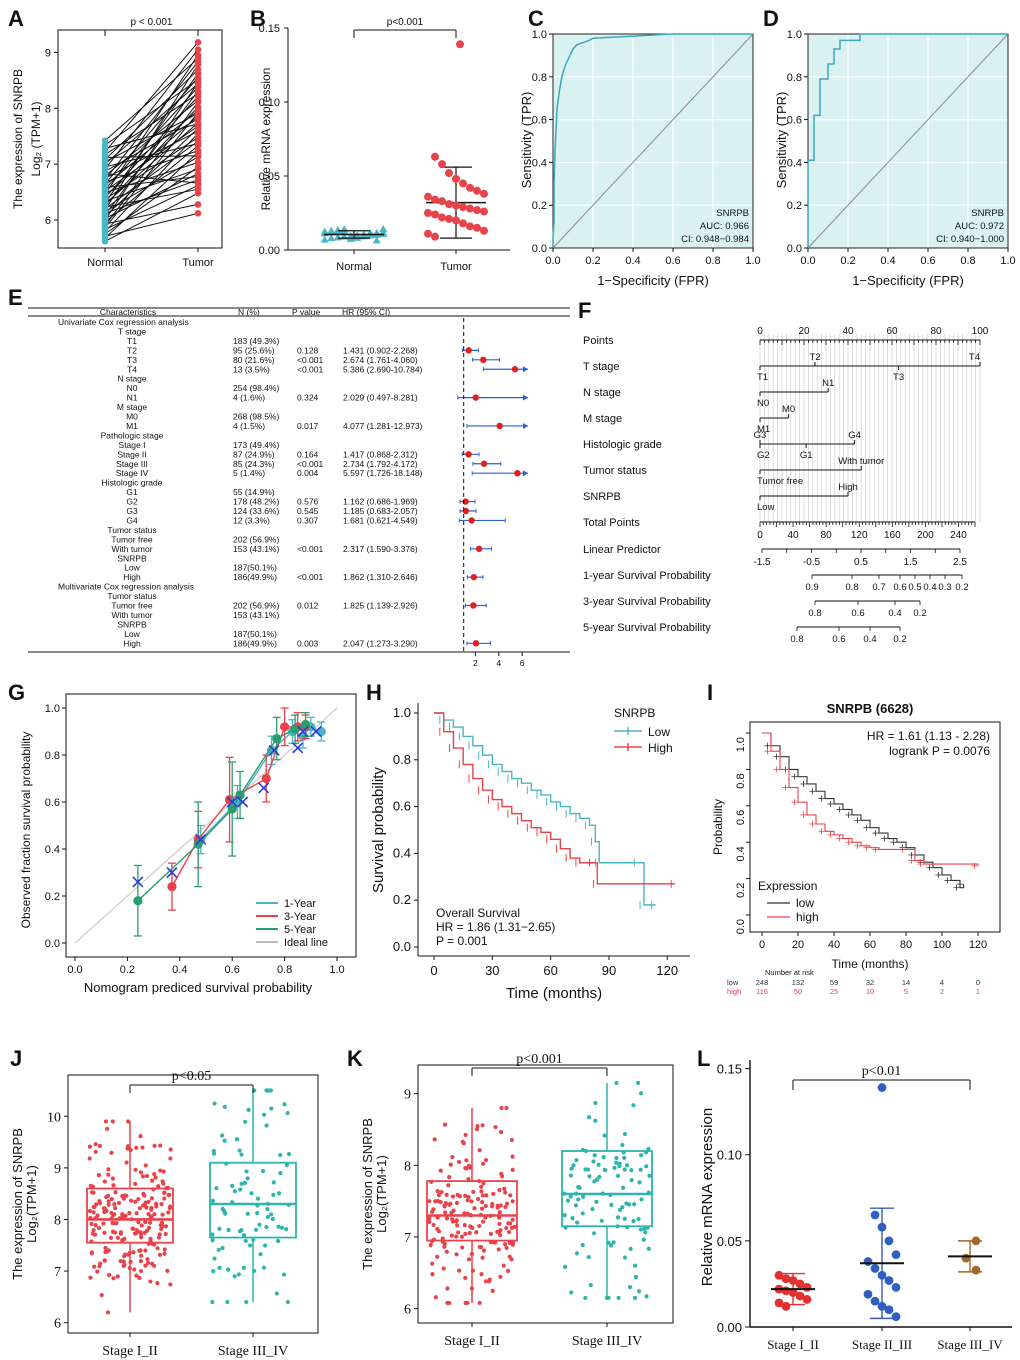  What do you see at coordinates (383, 473) in the screenshot?
I see `panel-e-row-hr: 5.597 (1.726-18.148)` at bounding box center [383, 473].